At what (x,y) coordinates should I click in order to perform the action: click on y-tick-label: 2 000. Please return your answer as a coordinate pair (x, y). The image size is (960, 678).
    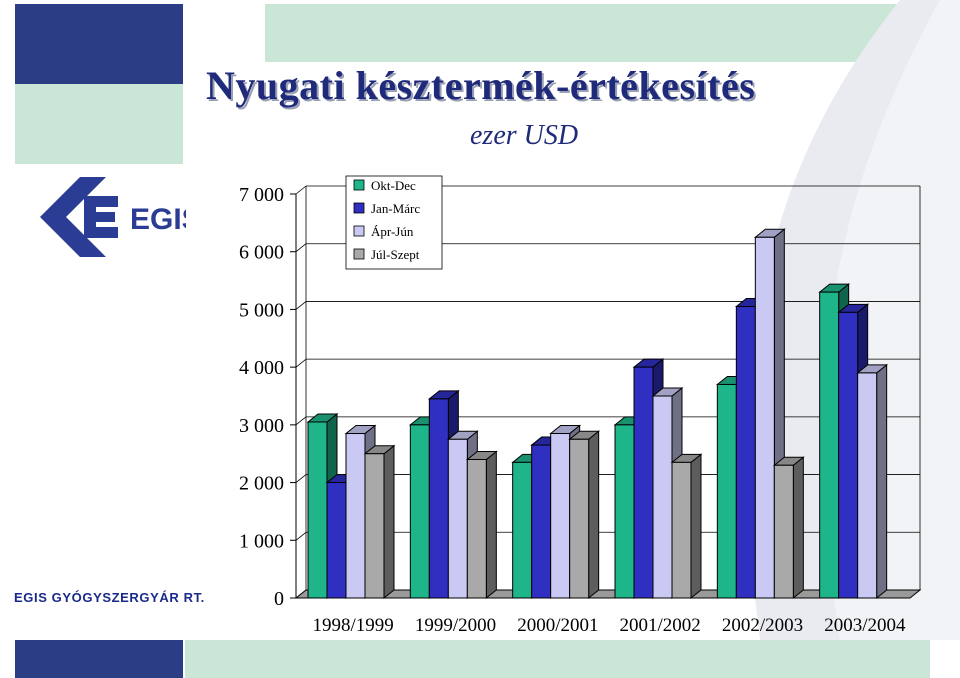
    Looking at the image, I should click on (261, 484).